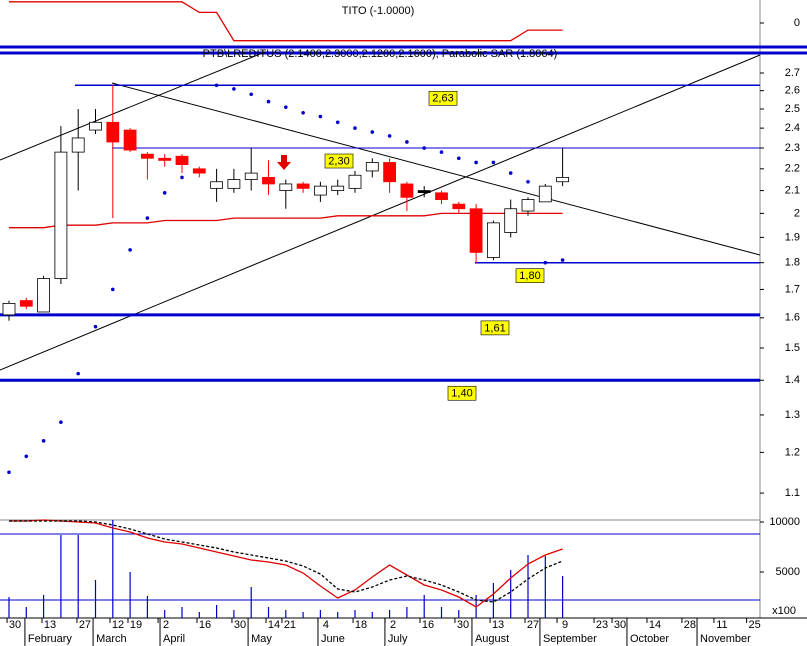  What do you see at coordinates (333, 639) in the screenshot?
I see `month-label: June` at bounding box center [333, 639].